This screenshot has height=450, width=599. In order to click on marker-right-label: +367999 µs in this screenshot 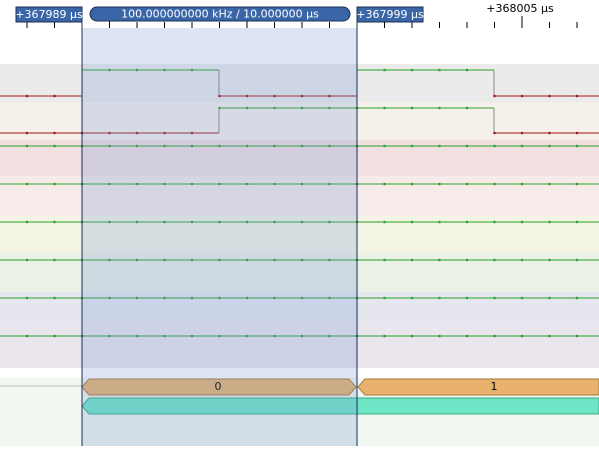, I will do `click(390, 14)`.